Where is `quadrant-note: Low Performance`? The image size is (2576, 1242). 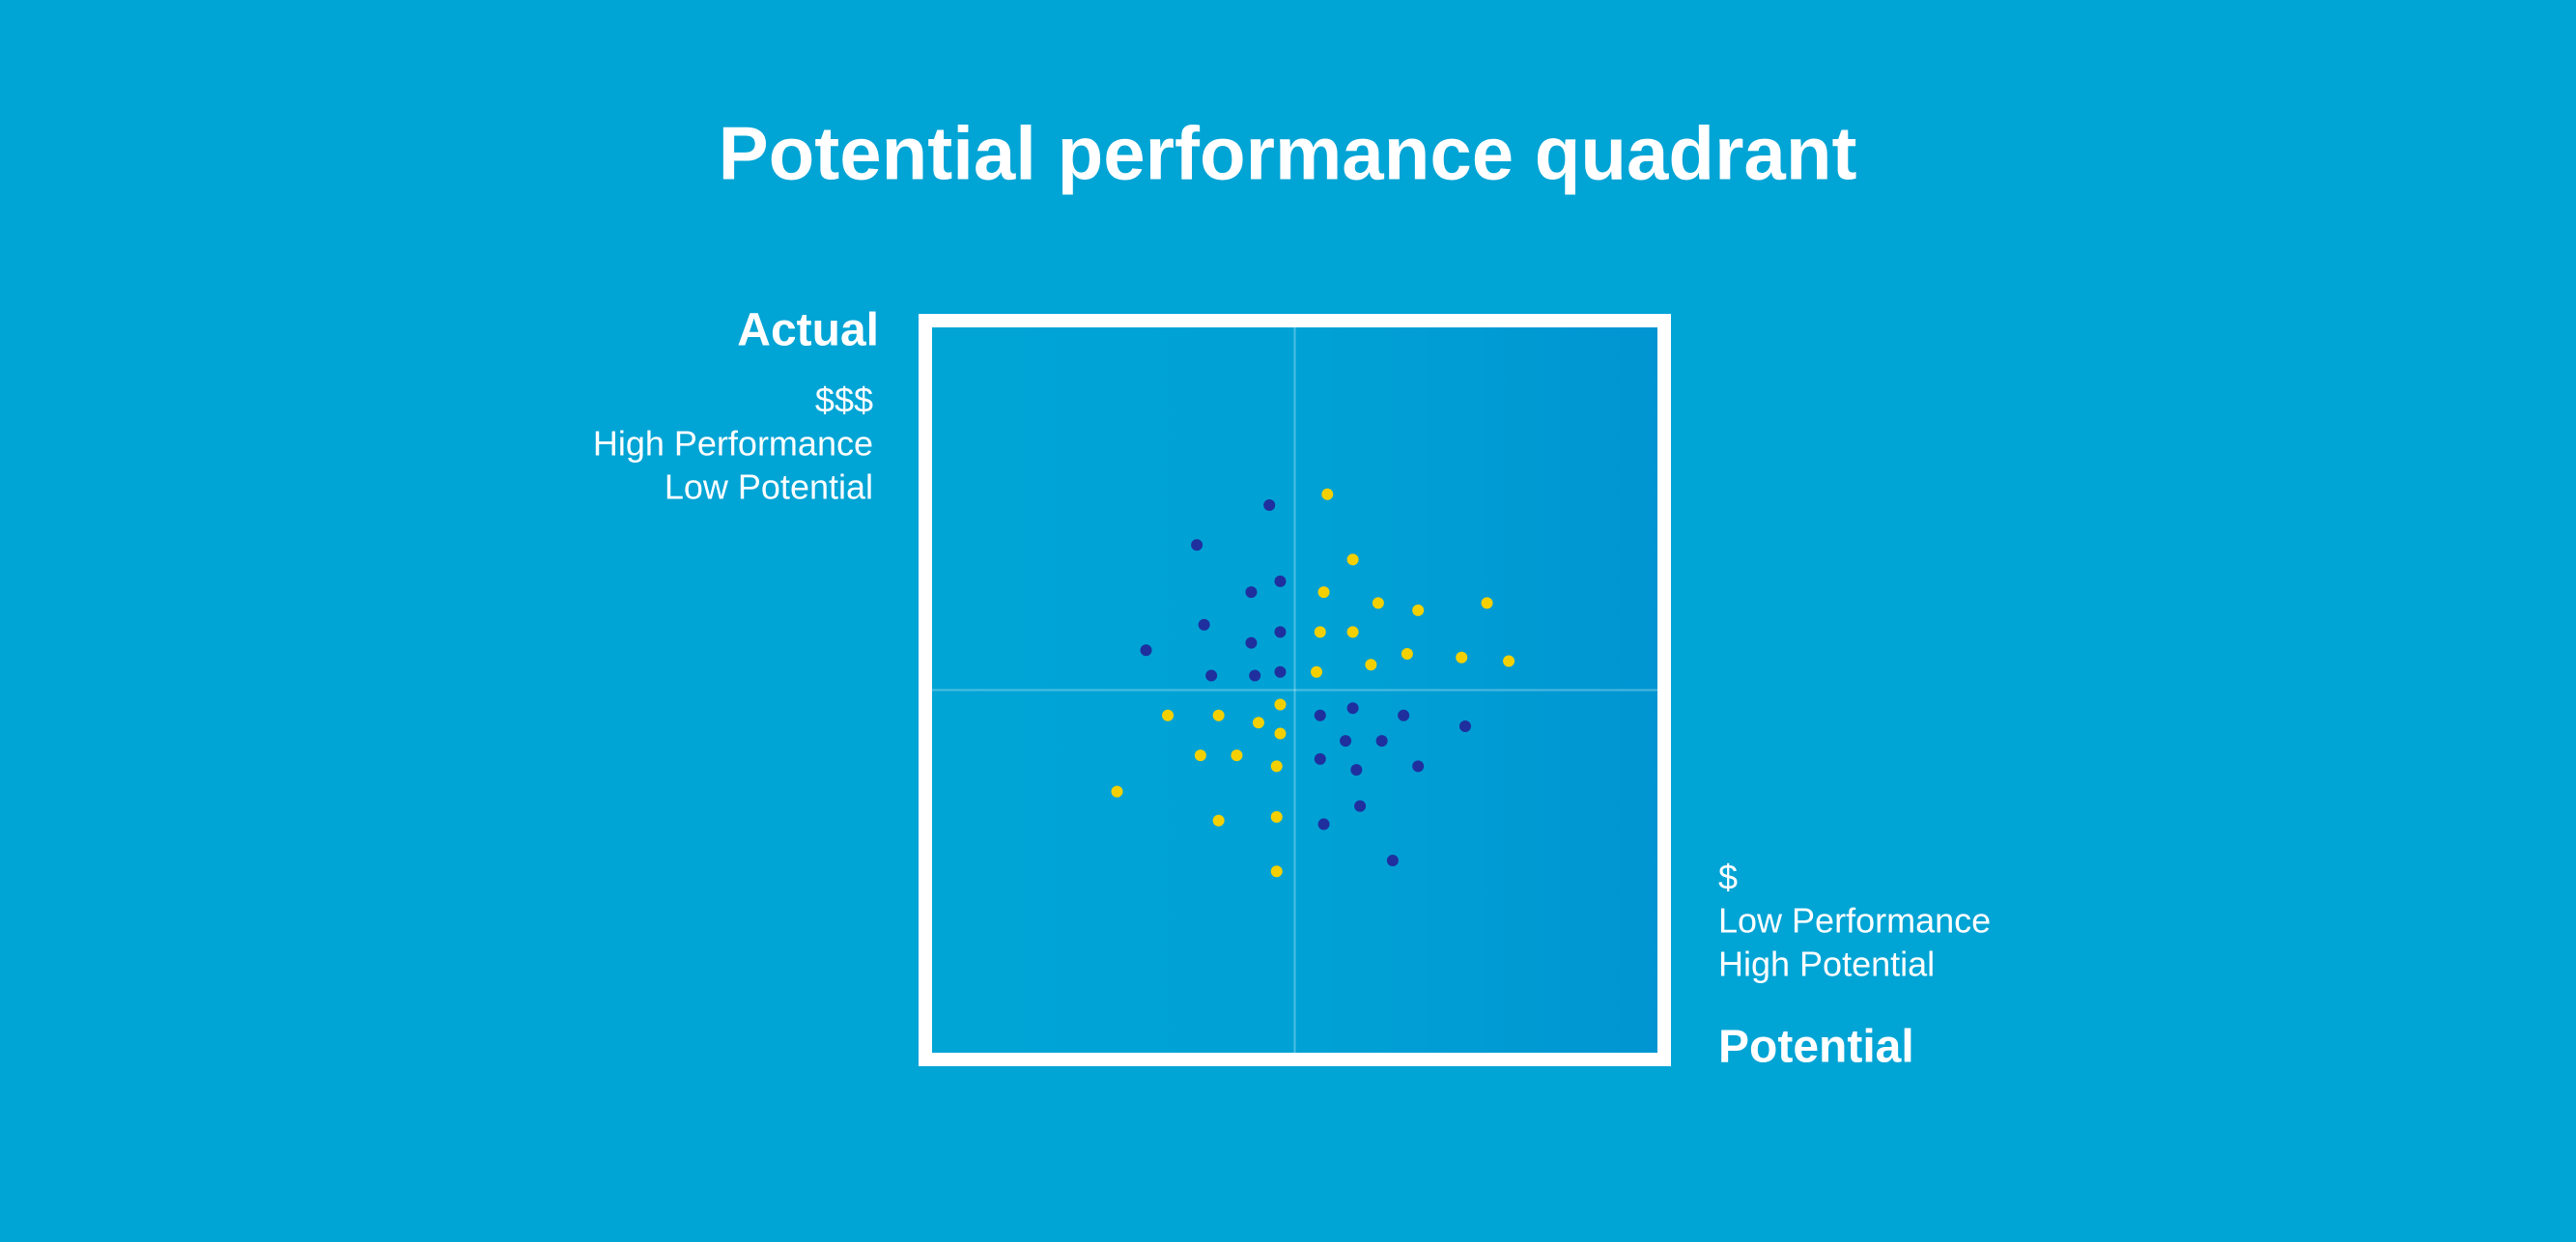
quadrant-note: Low Performance is located at coordinates (1854, 921).